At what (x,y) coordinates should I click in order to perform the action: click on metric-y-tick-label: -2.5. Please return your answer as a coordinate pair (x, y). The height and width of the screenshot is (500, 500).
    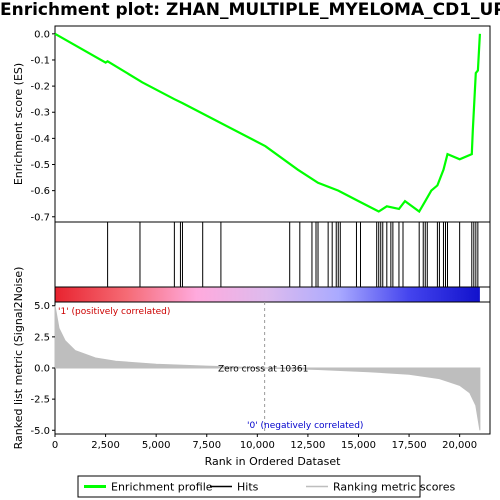
    Looking at the image, I should click on (40, 400).